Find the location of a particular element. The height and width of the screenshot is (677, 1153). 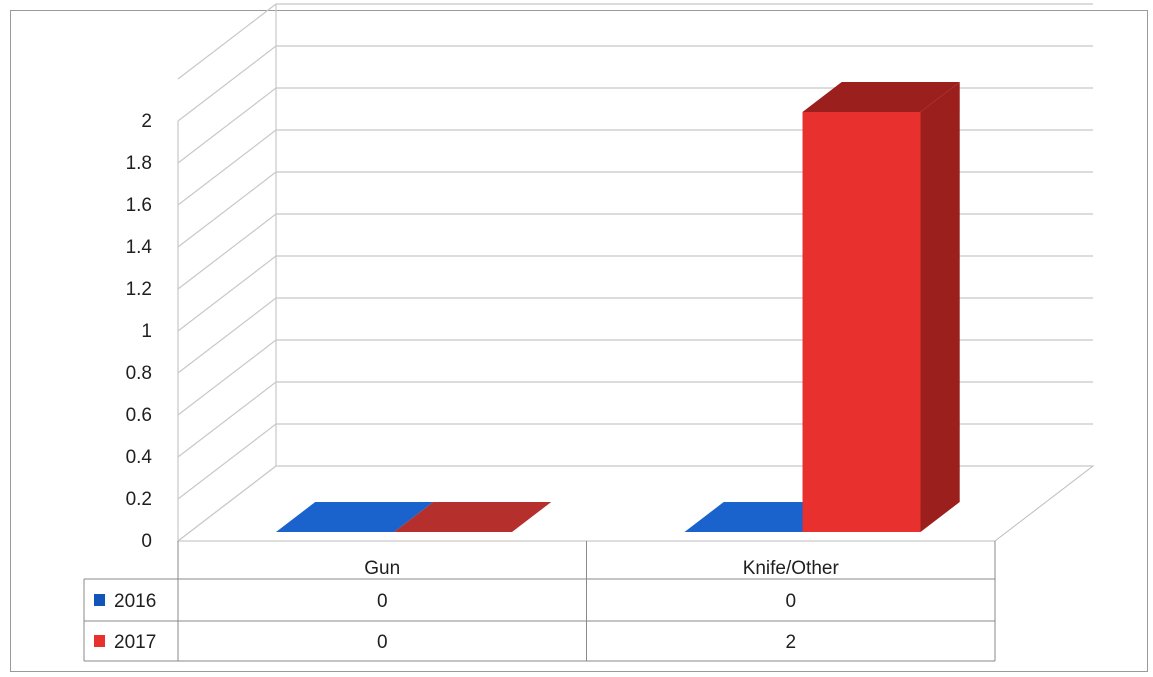

y-tick-label: 2 is located at coordinates (146, 121).